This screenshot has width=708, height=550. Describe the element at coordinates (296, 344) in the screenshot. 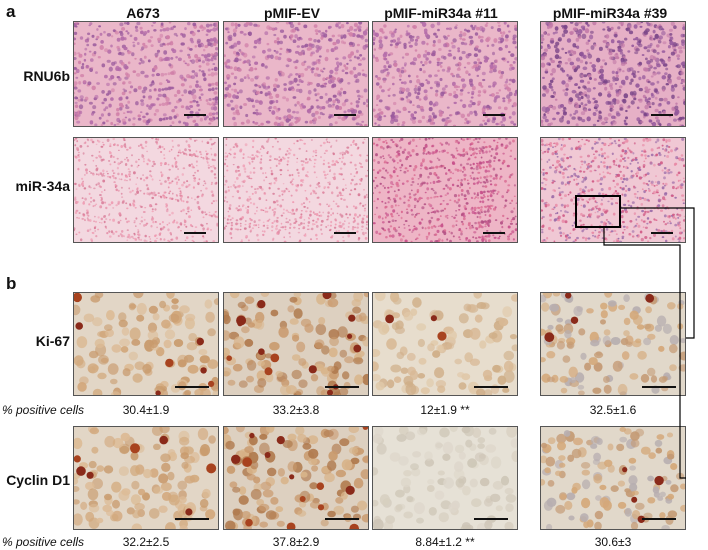

I see `micrograph-ki67-pmif-ev` at that location.